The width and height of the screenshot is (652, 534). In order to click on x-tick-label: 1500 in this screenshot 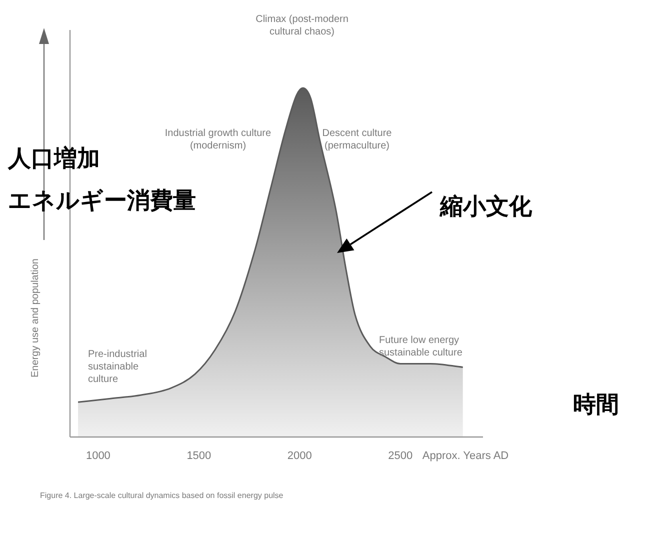, I will do `click(199, 456)`.